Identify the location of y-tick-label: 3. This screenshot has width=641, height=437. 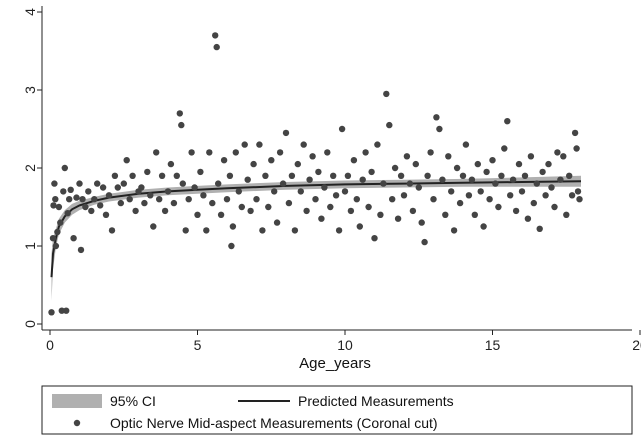
(30, 90).